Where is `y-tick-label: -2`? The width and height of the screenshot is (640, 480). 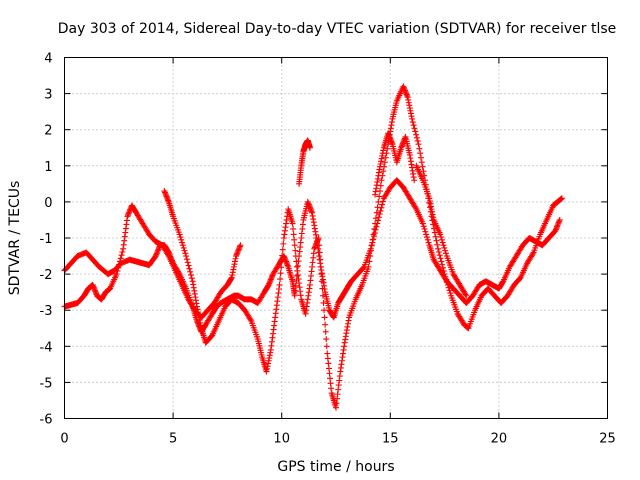 y-tick-label: -2 is located at coordinates (46, 275).